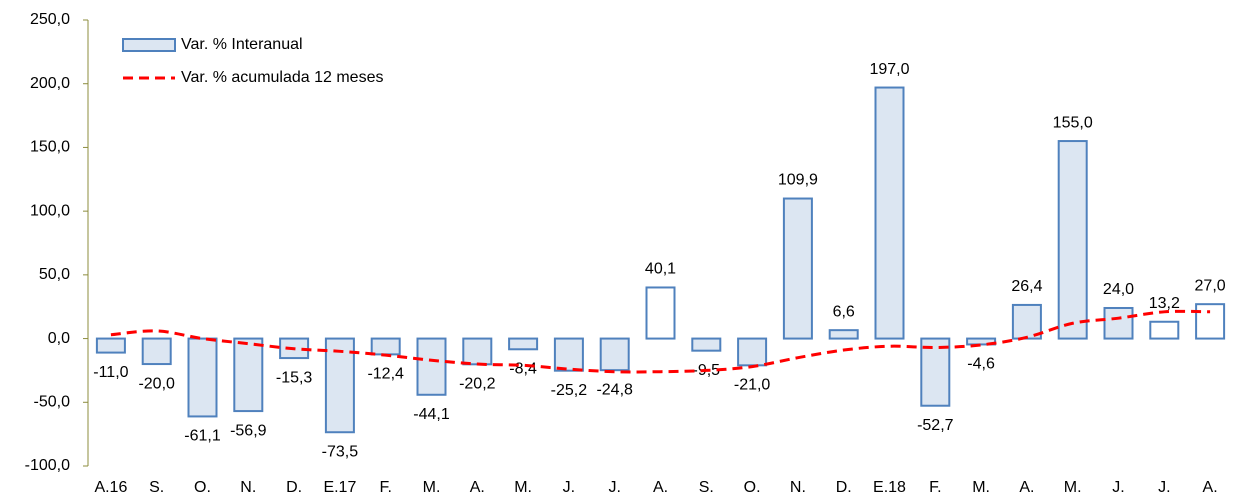 The width and height of the screenshot is (1233, 499). Describe the element at coordinates (889, 69) in the screenshot. I see `value-label: 197,0` at that location.